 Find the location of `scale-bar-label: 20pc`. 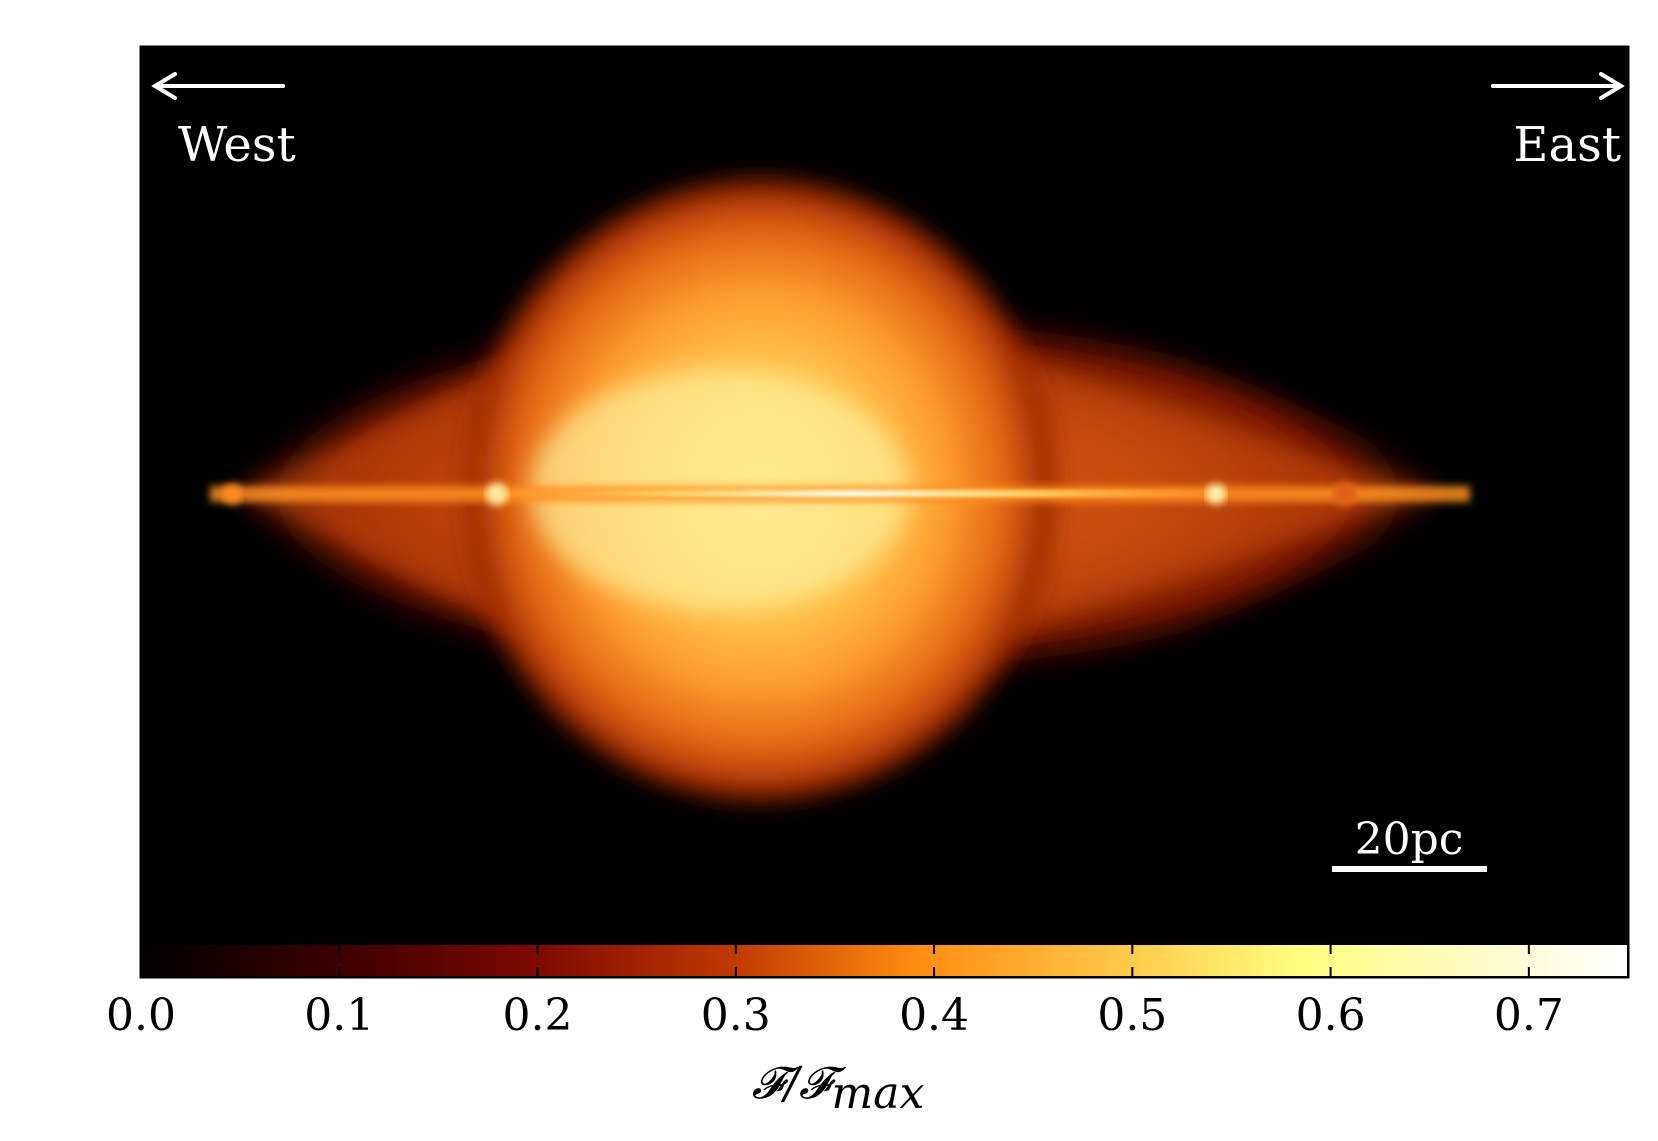

scale-bar-label: 20pc is located at coordinates (1409, 839).